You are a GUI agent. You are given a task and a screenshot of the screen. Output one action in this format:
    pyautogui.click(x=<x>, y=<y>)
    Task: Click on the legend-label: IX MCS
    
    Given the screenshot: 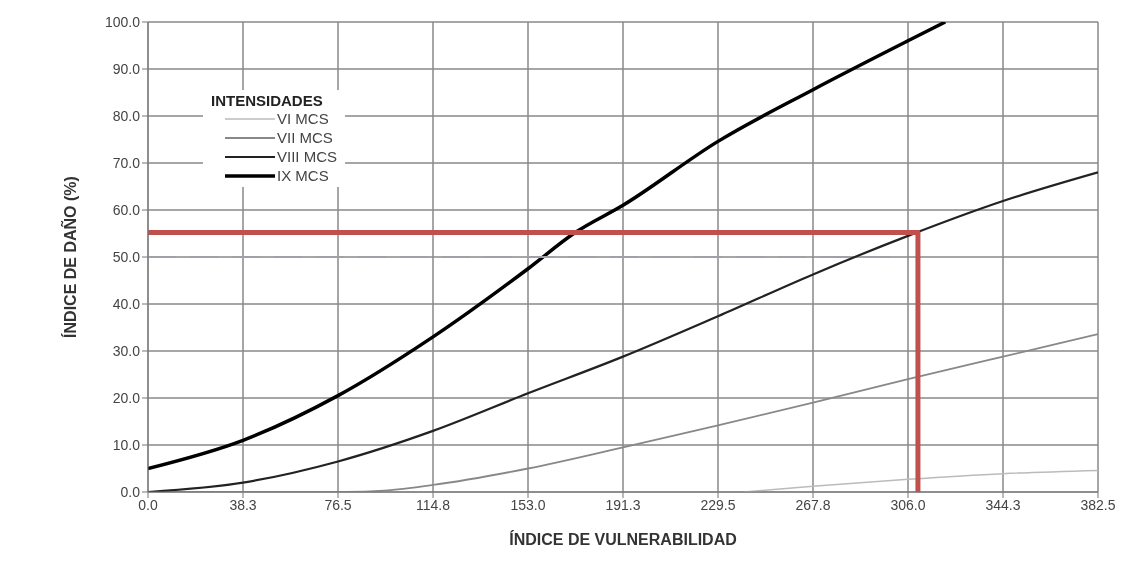 What is the action you would take?
    pyautogui.click(x=303, y=175)
    